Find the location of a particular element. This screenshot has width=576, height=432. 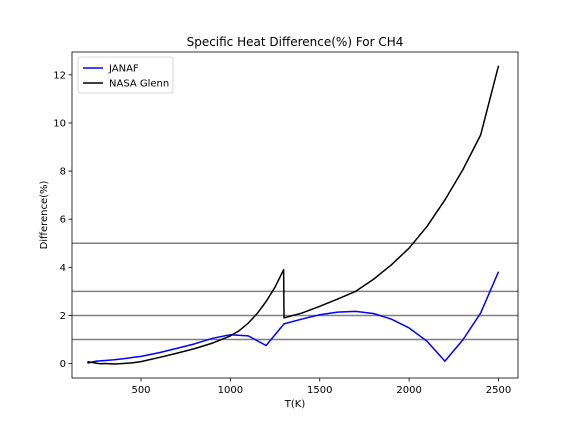

legend-label: JANAF is located at coordinates (123, 69).